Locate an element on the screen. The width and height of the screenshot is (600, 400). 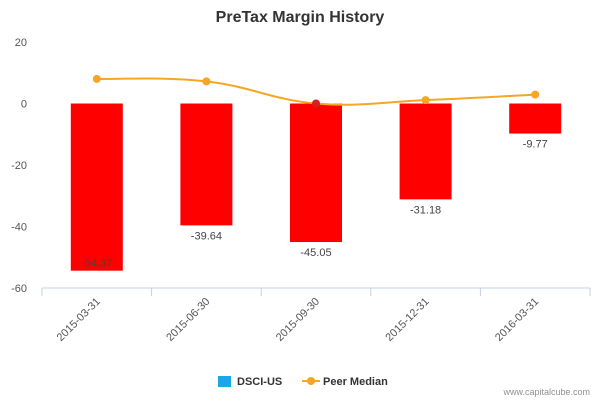
legend-marker-peer-median is located at coordinates (311, 381).